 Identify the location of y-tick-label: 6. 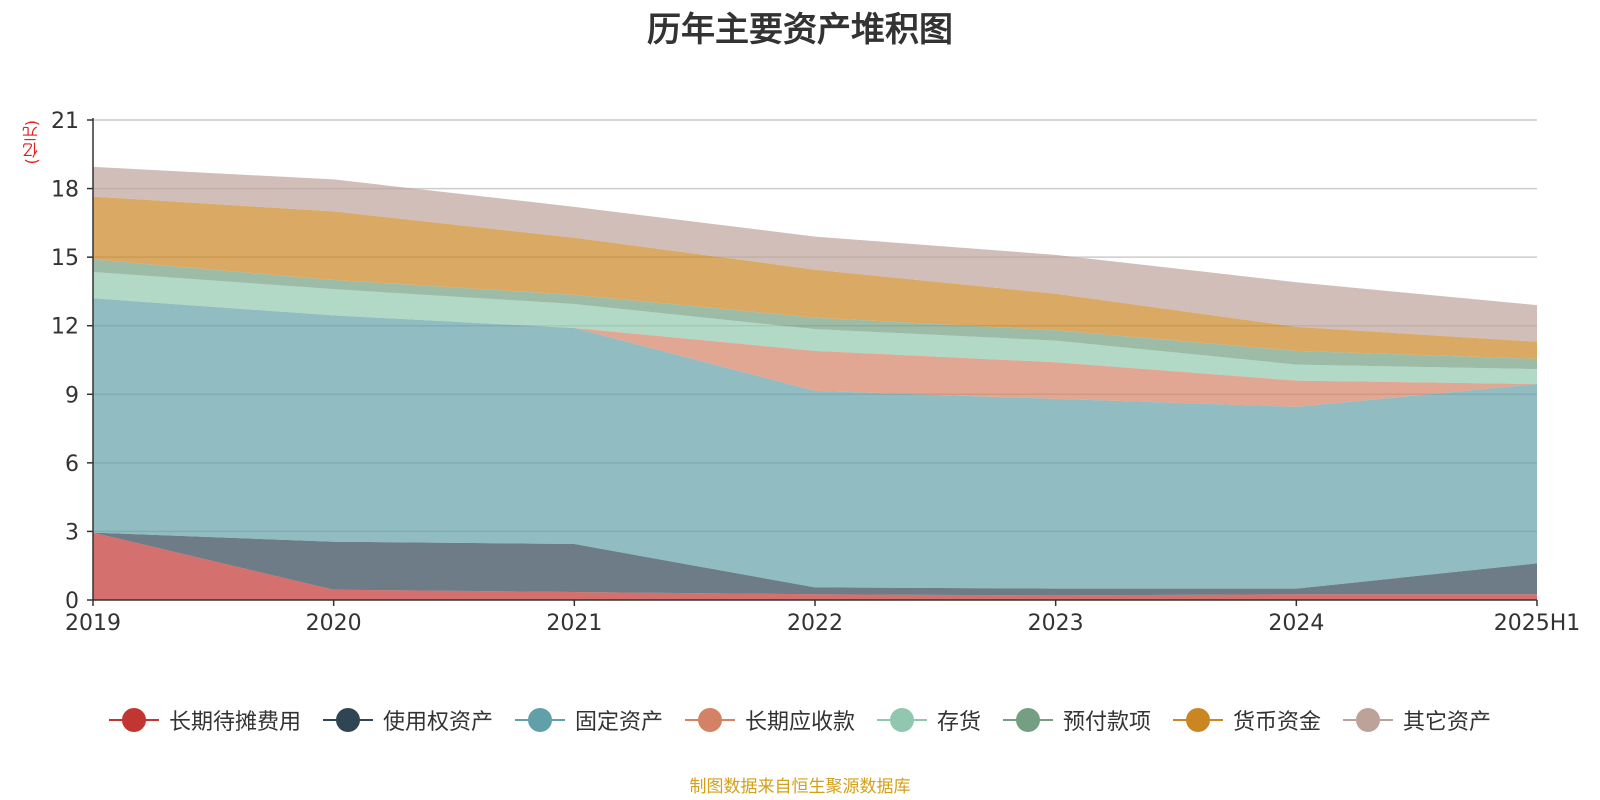
(72, 464).